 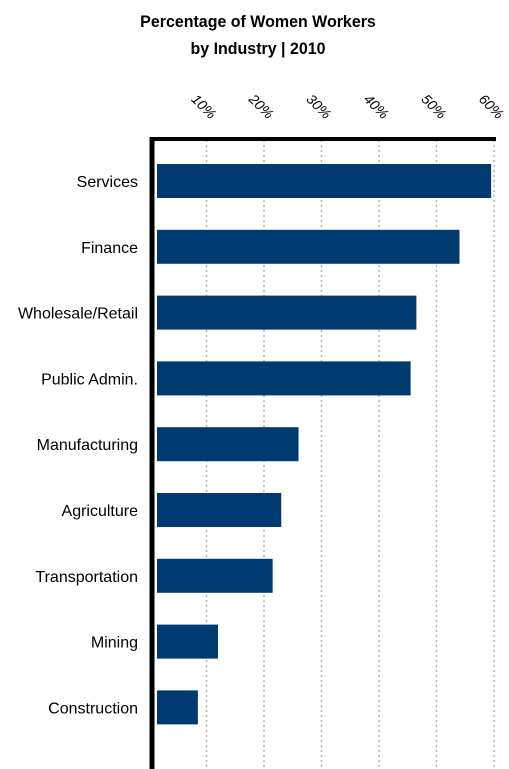 I want to click on category-label-services: Services, so click(x=107, y=182).